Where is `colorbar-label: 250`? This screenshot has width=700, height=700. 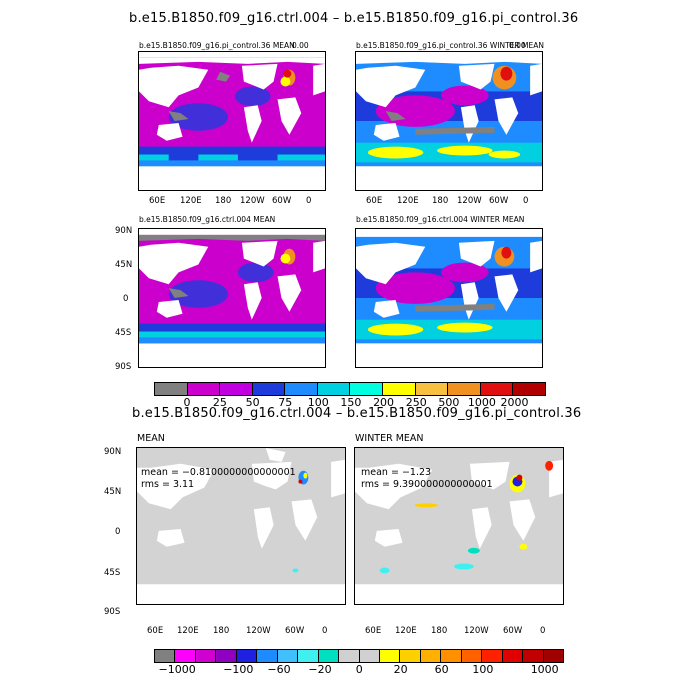
colorbar-label: 250 is located at coordinates (416, 402).